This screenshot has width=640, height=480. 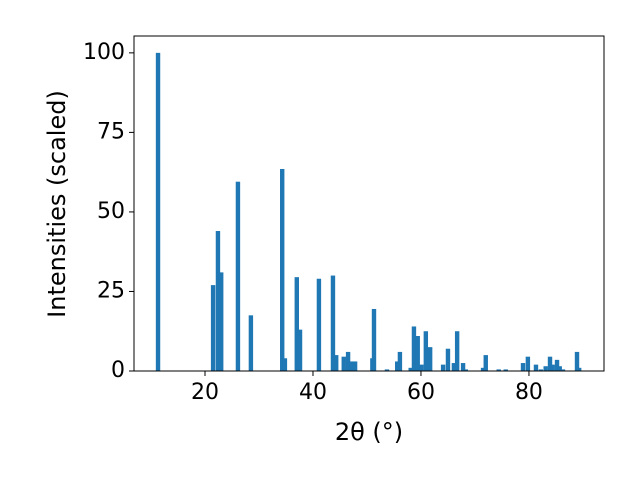 I want to click on y-tick-label: 75, so click(x=111, y=131).